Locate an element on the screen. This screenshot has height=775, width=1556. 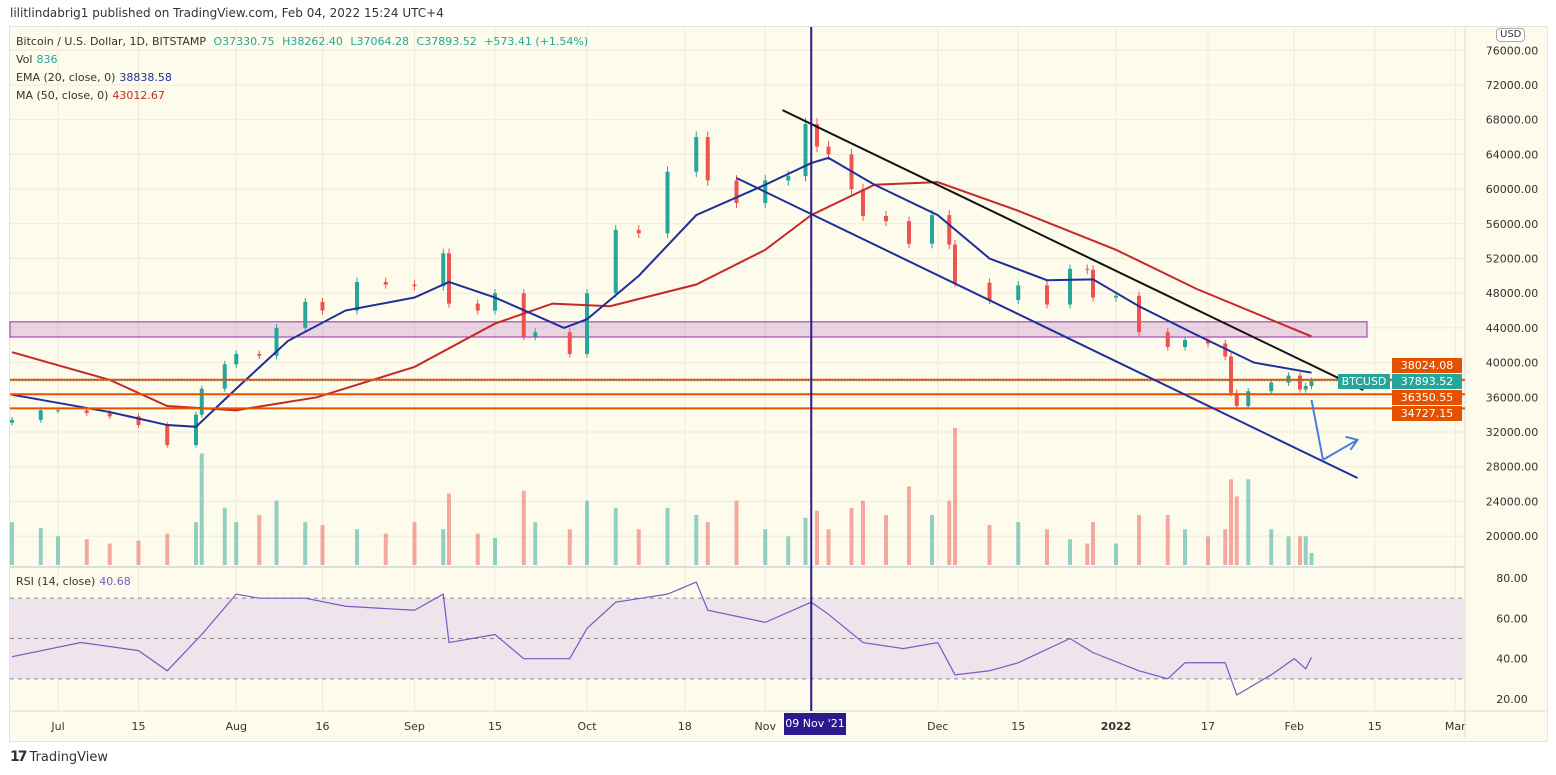
price-tick: 48000.00 is located at coordinates (1512, 293).